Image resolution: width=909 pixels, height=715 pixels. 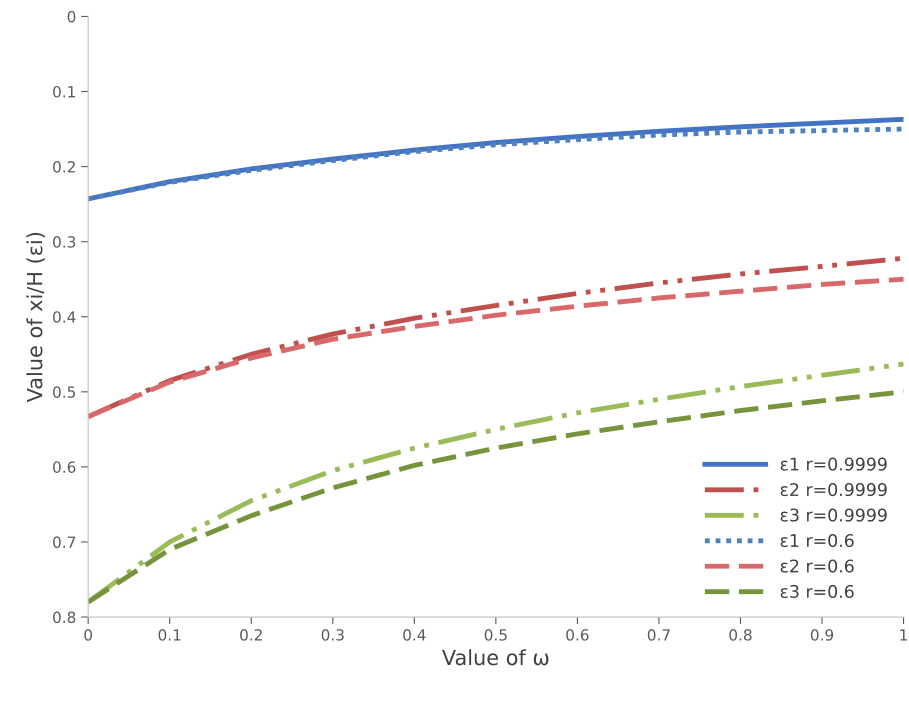 I want to click on x-tick-label: 0, so click(x=88, y=635).